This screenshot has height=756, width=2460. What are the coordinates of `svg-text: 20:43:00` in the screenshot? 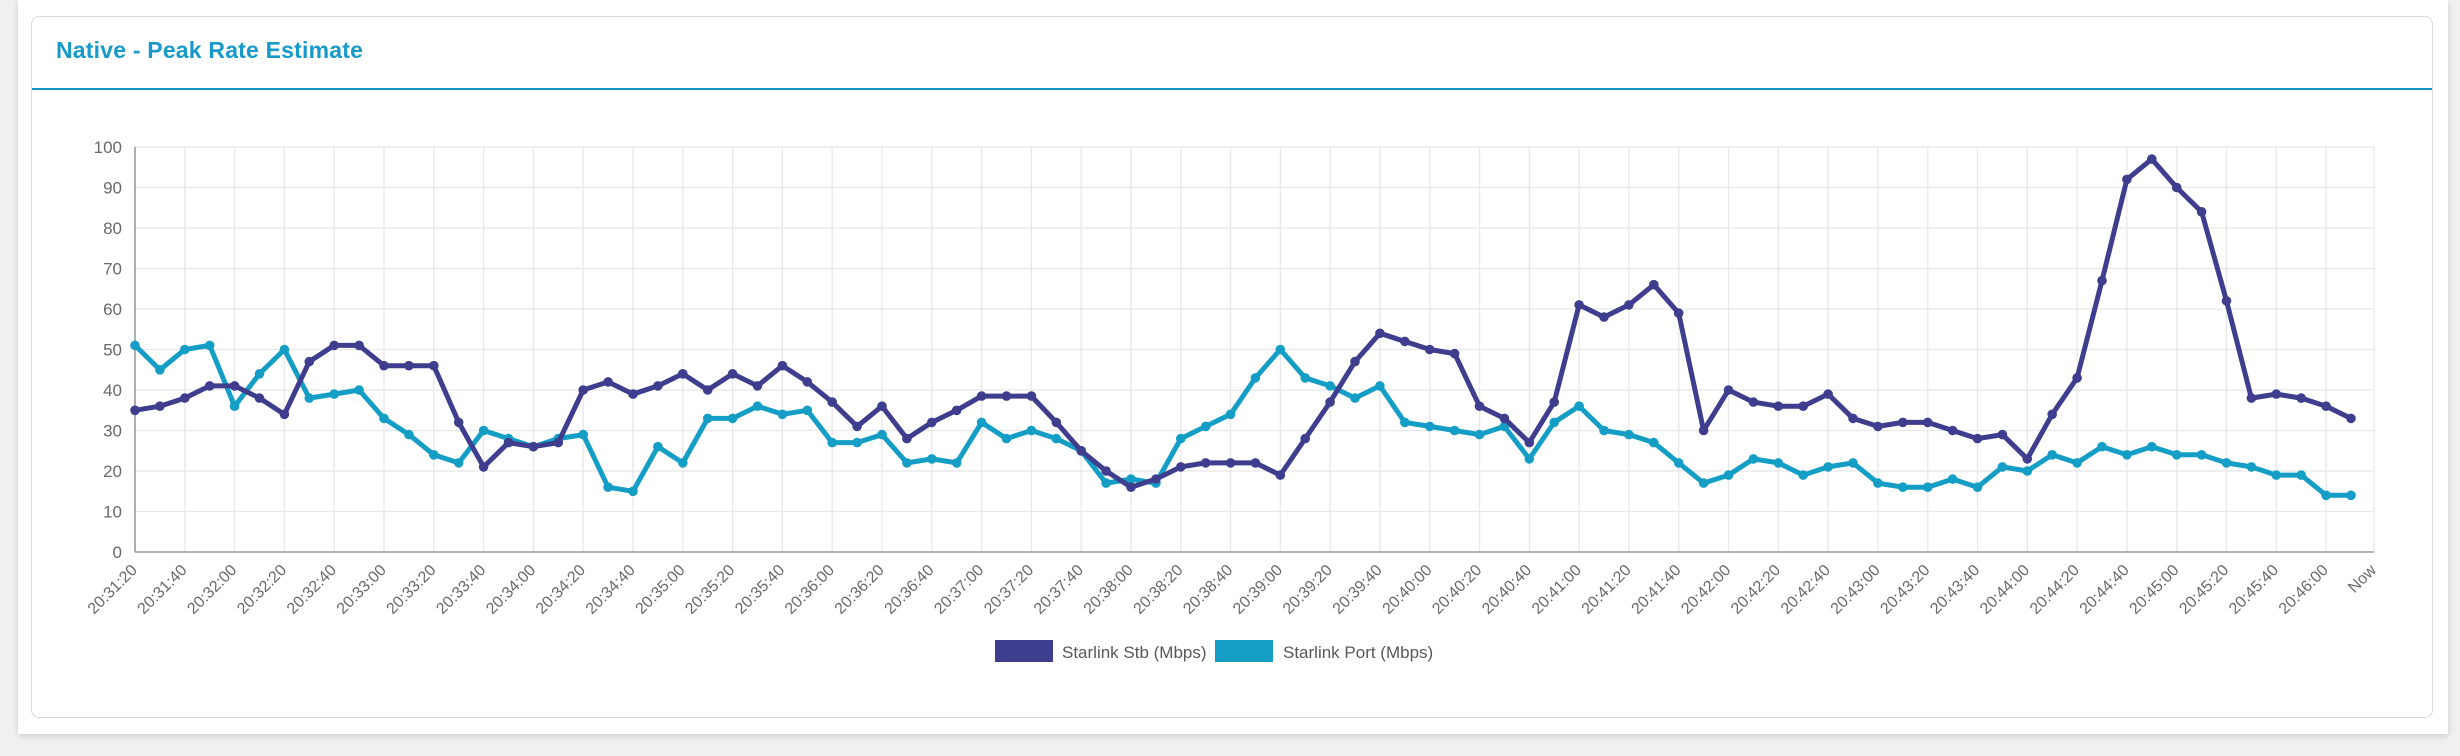 It's located at (1856, 590).